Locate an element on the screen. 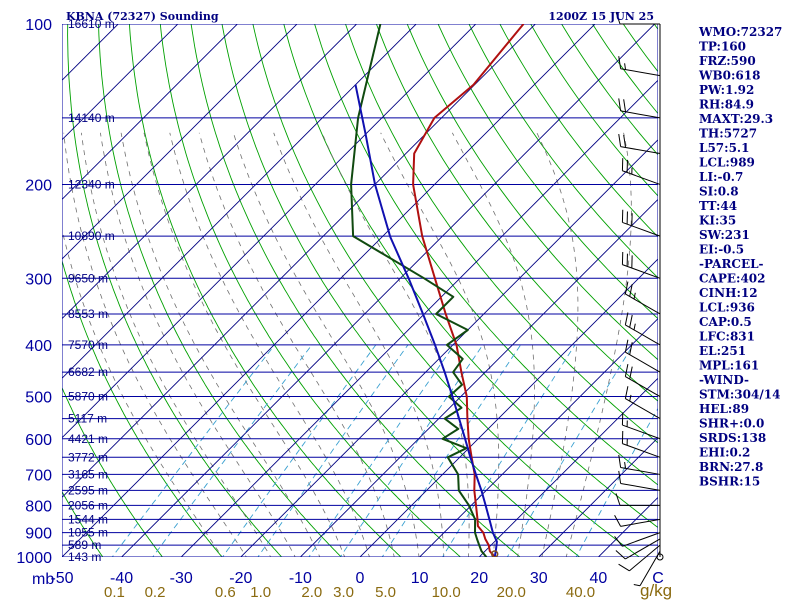 This screenshot has height=600, width=800. index-line: LCL:936 is located at coordinates (727, 308).